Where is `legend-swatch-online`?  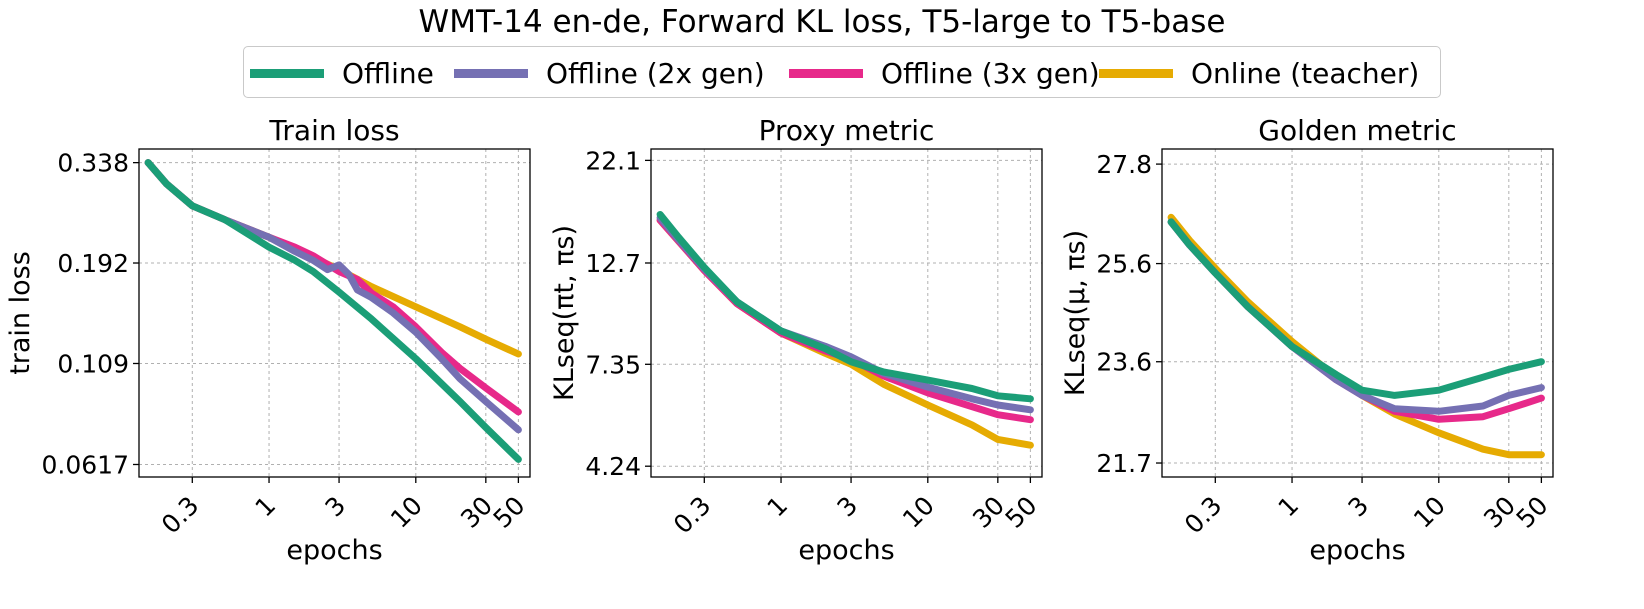 legend-swatch-online is located at coordinates (1136, 73).